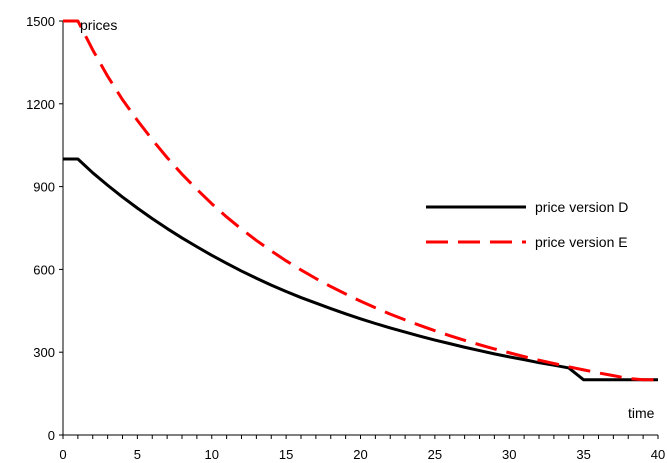 The height and width of the screenshot is (463, 667). What do you see at coordinates (137, 454) in the screenshot?
I see `x-tick-label: 5` at bounding box center [137, 454].